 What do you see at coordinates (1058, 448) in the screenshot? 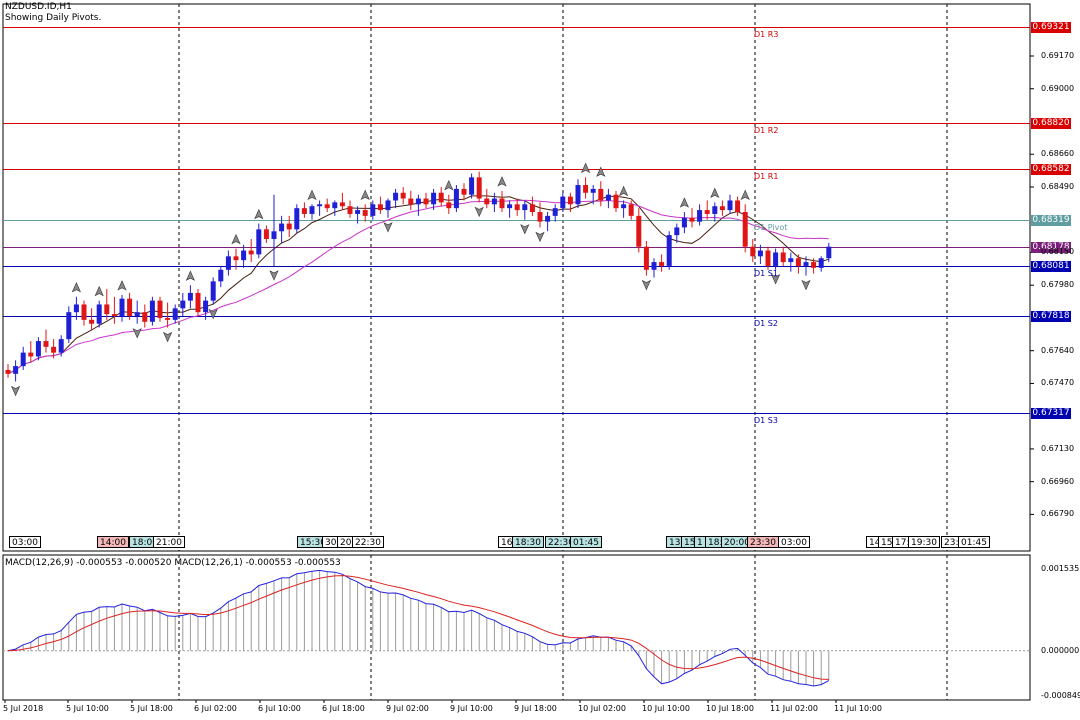
I see `price-tick-label: 0.67130` at bounding box center [1058, 448].